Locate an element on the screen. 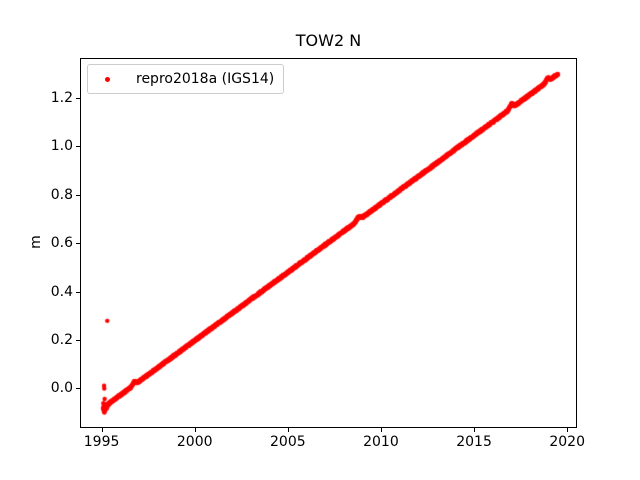 Image resolution: width=640 pixels, height=480 pixels. y-tick-label: 0.4 is located at coordinates (61, 291).